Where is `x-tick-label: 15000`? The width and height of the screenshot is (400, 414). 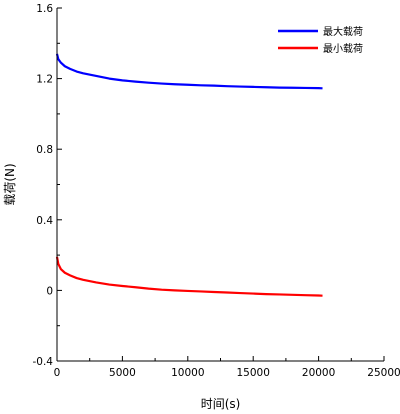
x-tick-label: 15000 is located at coordinates (252, 373).